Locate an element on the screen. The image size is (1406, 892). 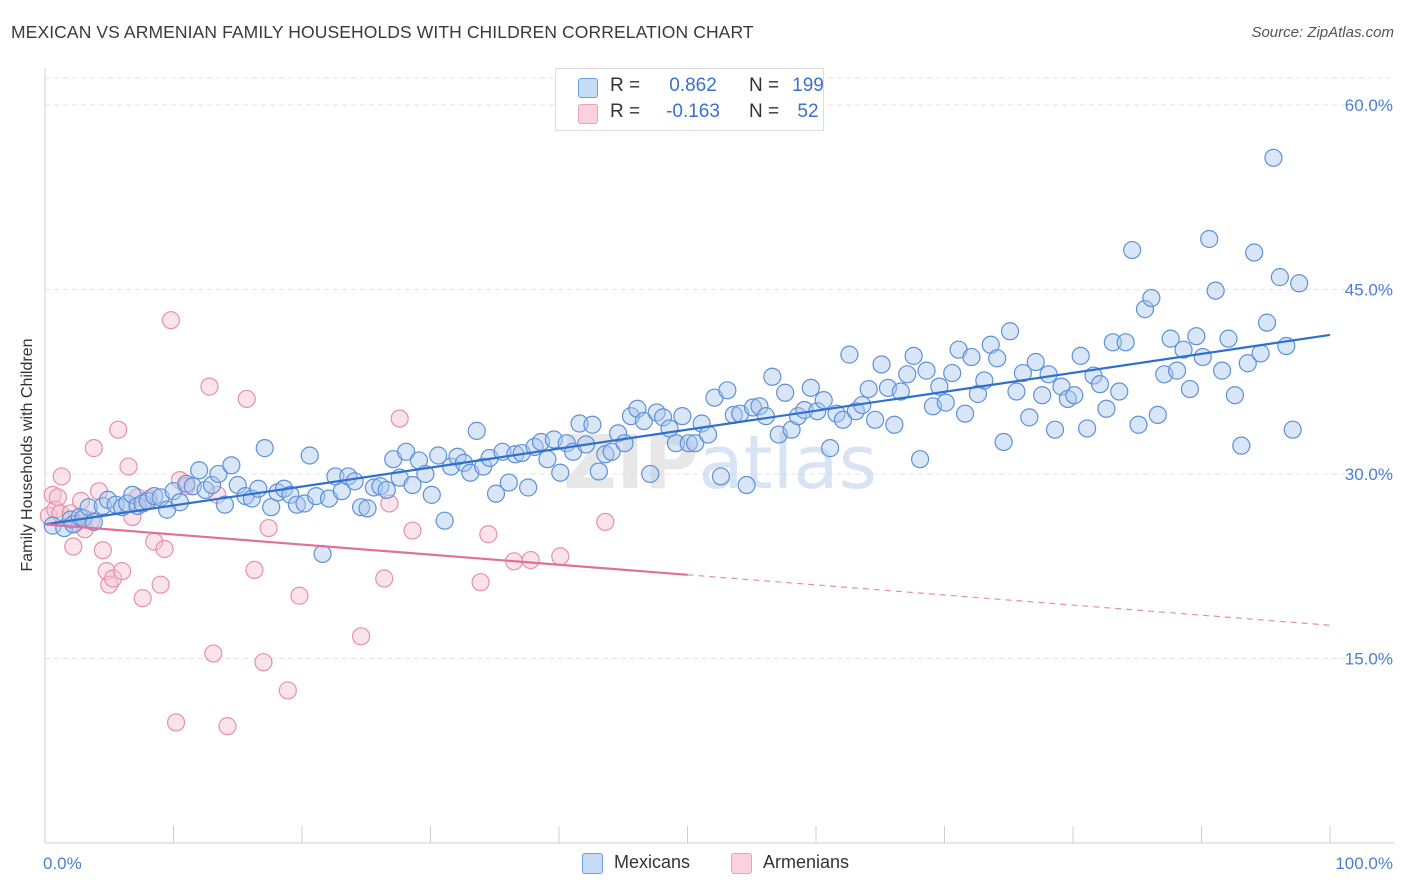
armenians-trend-extension is located at coordinates (1009, 600).